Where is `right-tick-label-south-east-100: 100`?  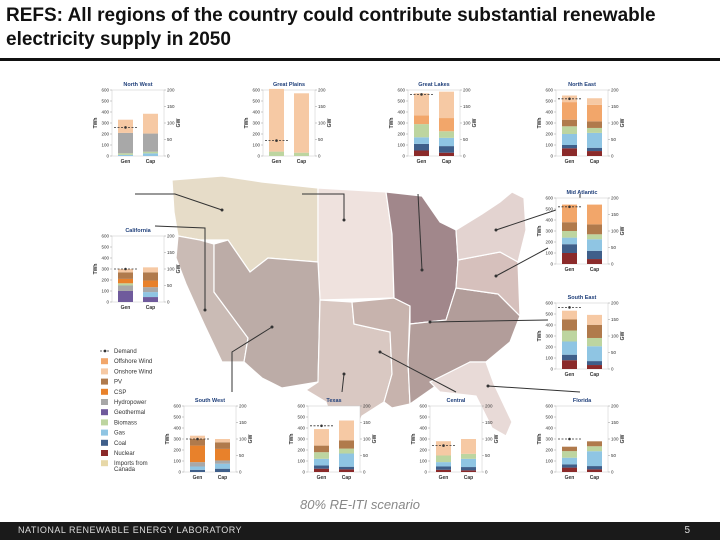
right-tick-label-south-east-100: 100 is located at coordinates (615, 336).